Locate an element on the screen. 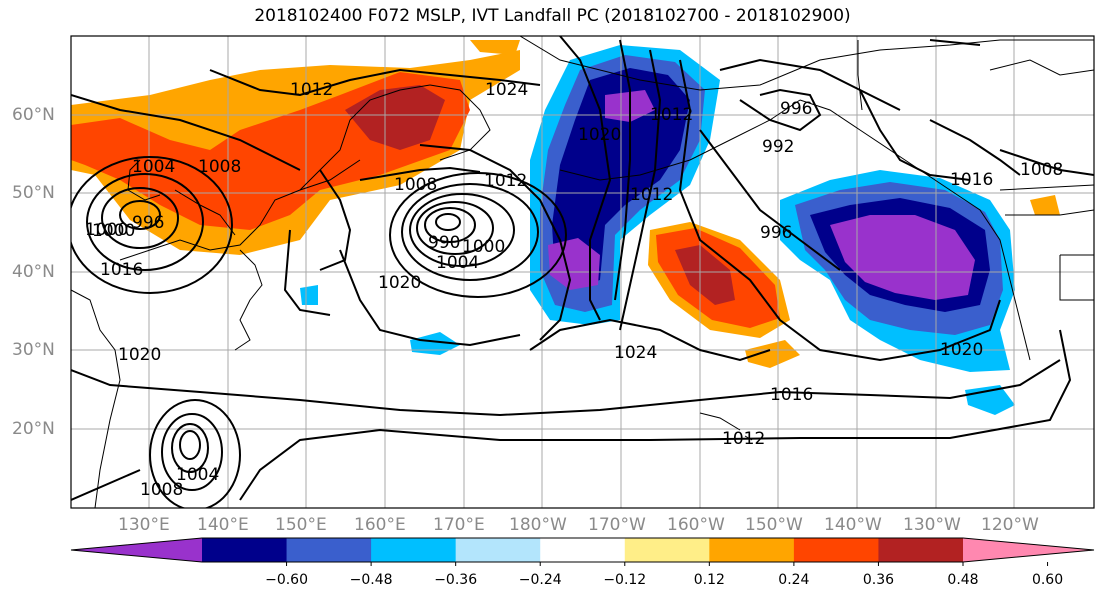 The image size is (1105, 601). colorbar-outline is located at coordinates (582, 550).